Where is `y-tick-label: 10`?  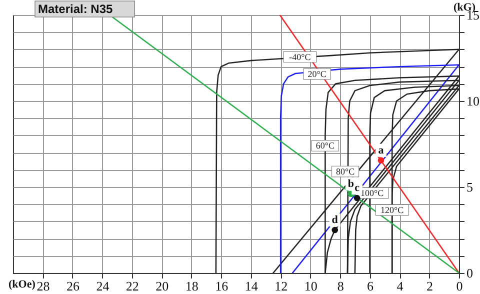 y-tick-label: 10 is located at coordinates (473, 101).